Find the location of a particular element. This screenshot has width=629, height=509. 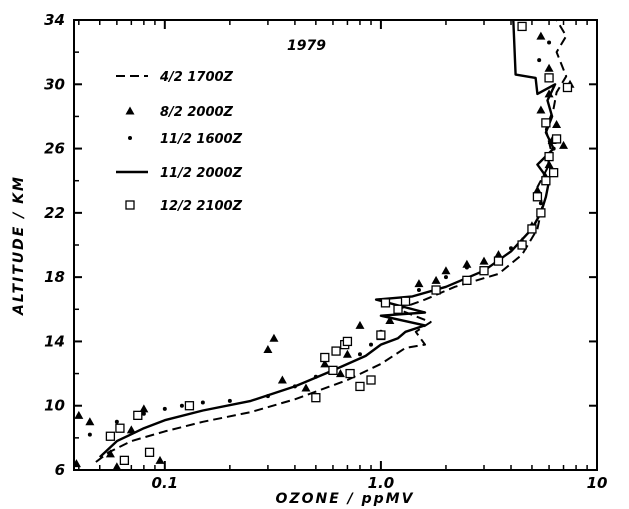

x-axis-title: OZONE / ppMV is located at coordinates (345, 499).